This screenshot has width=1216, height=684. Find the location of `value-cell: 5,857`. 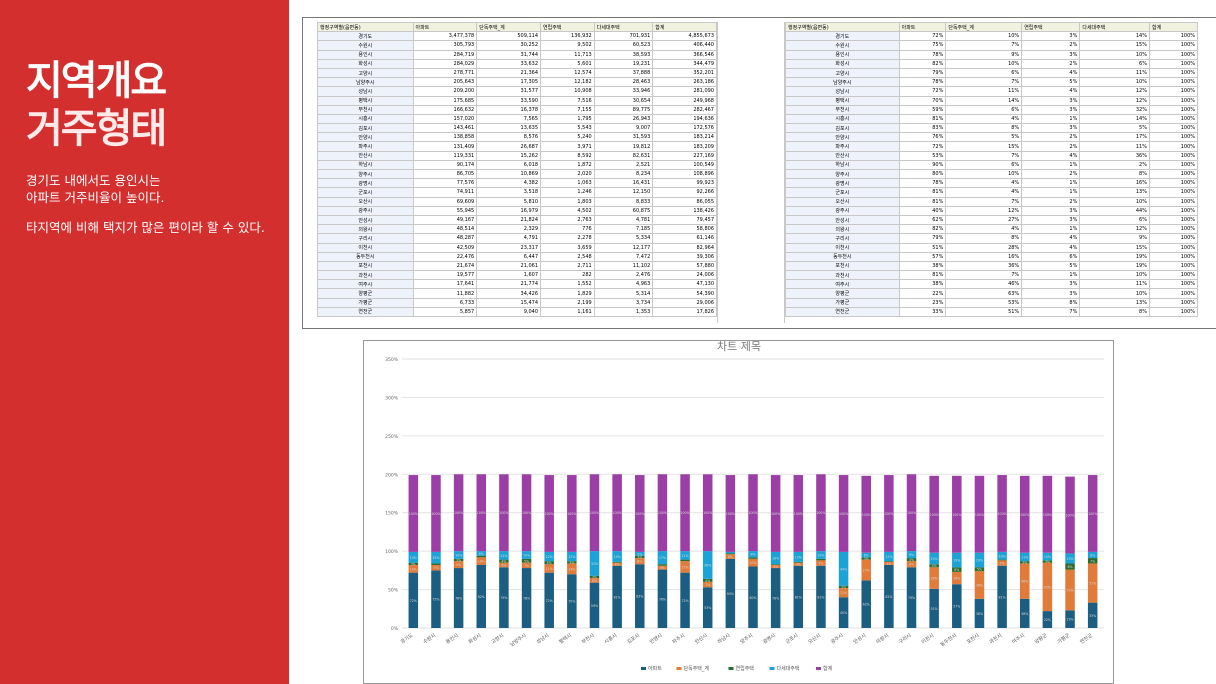

value-cell: 5,857 is located at coordinates (445, 312).